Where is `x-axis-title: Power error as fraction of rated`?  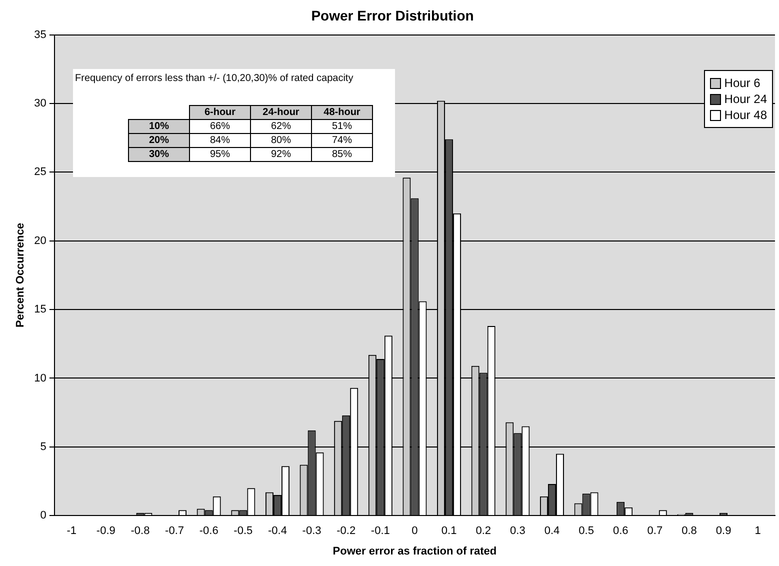 x-axis-title: Power error as fraction of rated is located at coordinates (414, 551).